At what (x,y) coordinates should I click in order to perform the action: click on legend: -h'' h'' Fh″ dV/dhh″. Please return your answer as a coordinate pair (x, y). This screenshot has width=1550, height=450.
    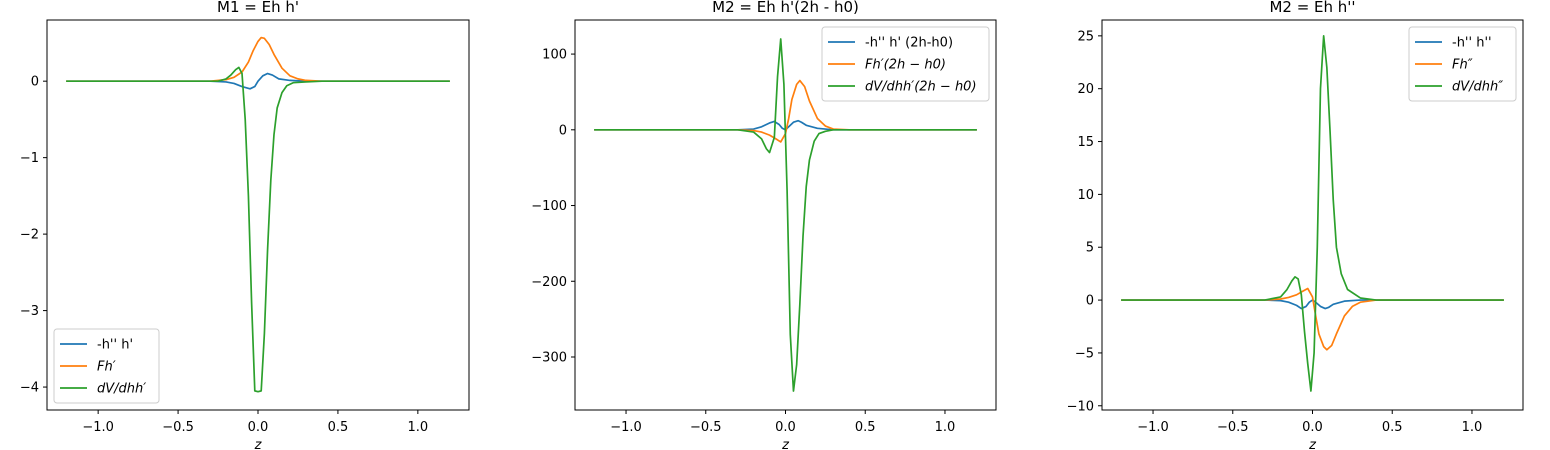
    Looking at the image, I should click on (1462, 64).